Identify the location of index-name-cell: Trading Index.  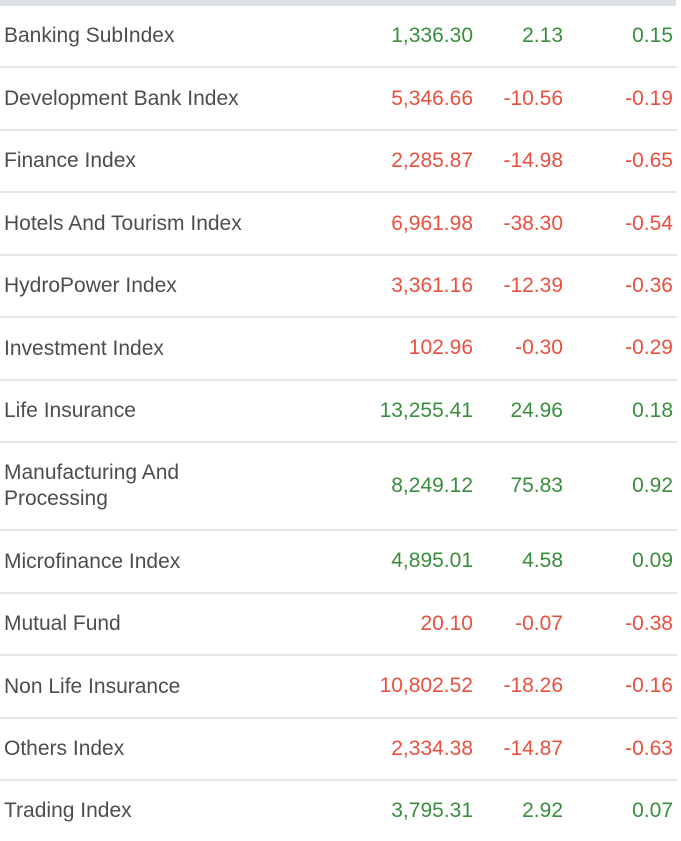
(171, 811).